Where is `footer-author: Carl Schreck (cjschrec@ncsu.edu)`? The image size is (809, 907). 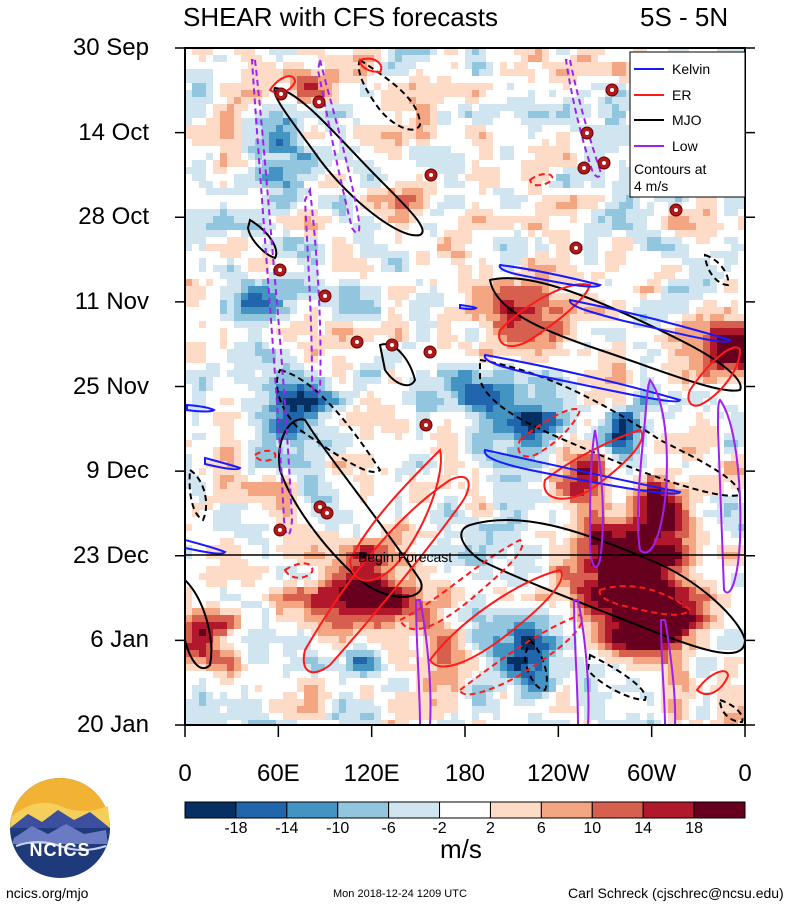 footer-author: Carl Schreck (cjschrec@ncsu.edu) is located at coordinates (676, 893).